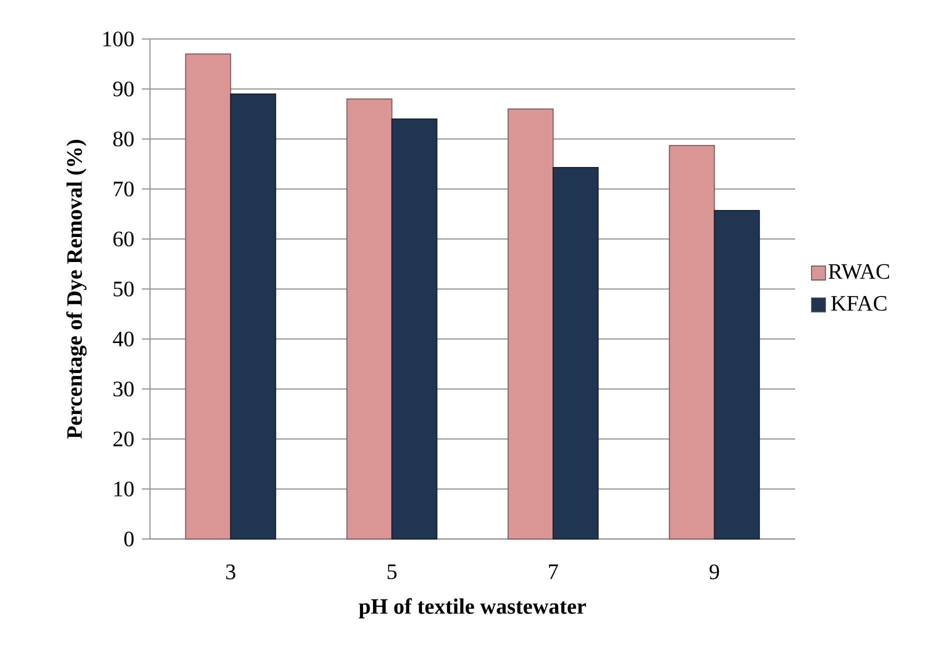 The width and height of the screenshot is (949, 657). I want to click on y-tick-label: 0, so click(129, 539).